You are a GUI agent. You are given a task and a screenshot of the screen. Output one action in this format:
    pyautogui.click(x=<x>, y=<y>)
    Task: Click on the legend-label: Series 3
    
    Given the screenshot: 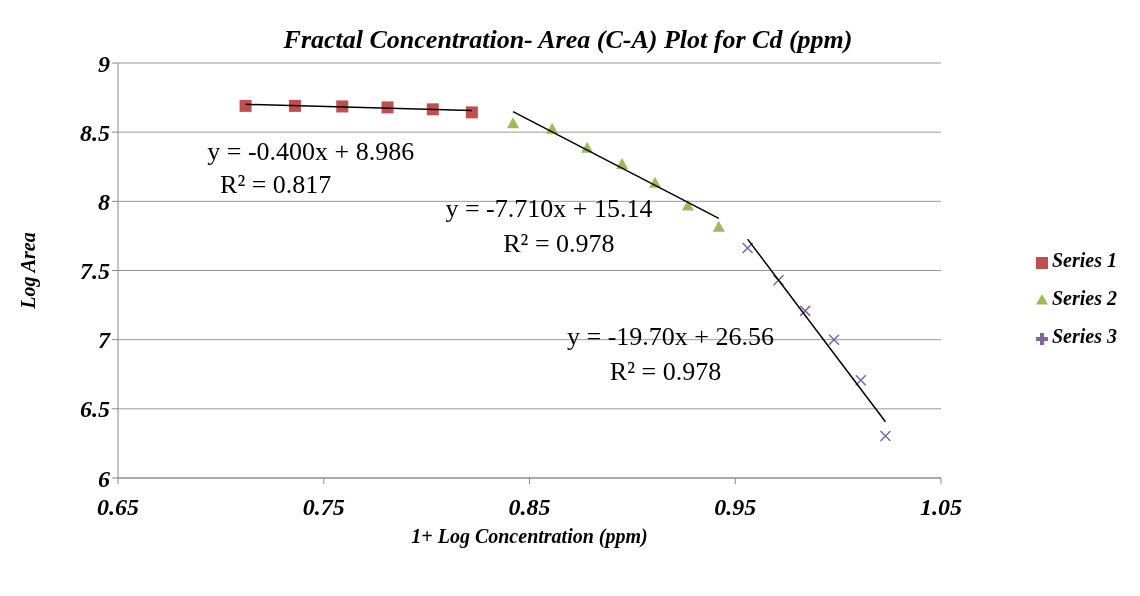 What is the action you would take?
    pyautogui.click(x=1084, y=336)
    